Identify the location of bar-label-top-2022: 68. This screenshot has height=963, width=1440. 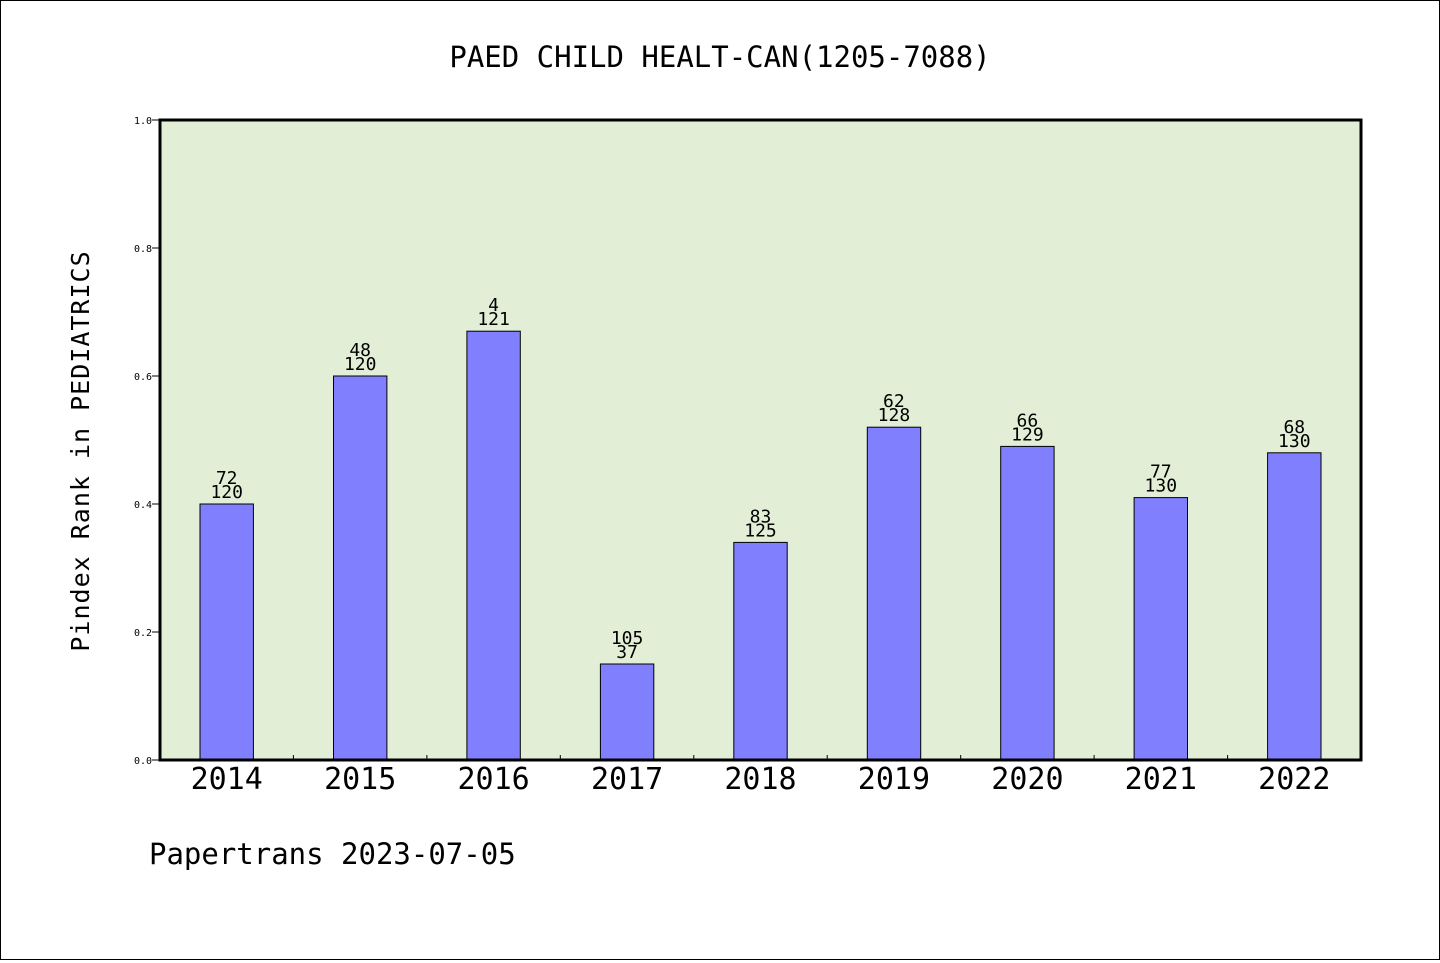
(1294, 427).